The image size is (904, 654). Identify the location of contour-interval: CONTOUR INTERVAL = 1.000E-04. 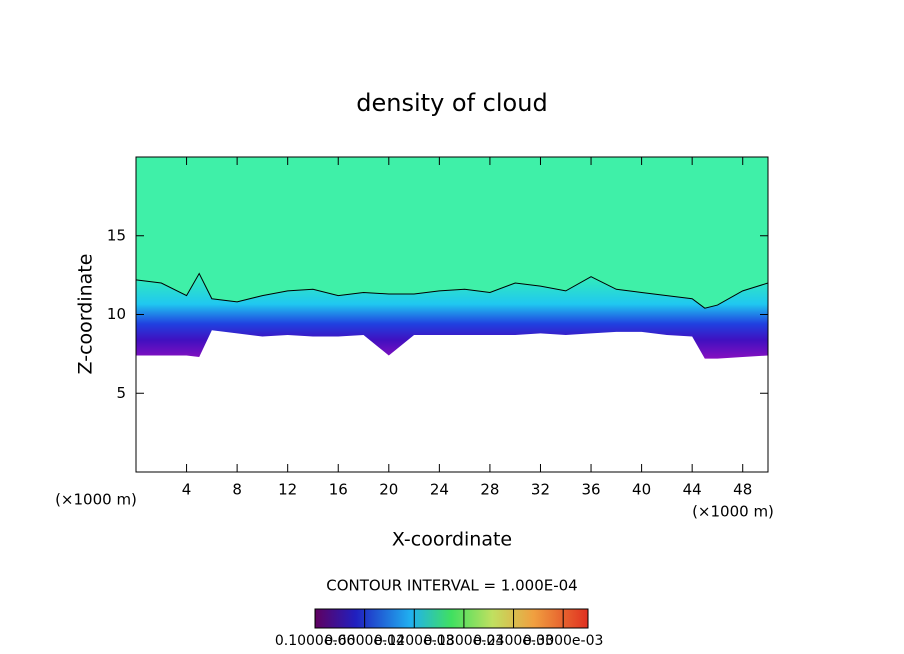
(451, 586).